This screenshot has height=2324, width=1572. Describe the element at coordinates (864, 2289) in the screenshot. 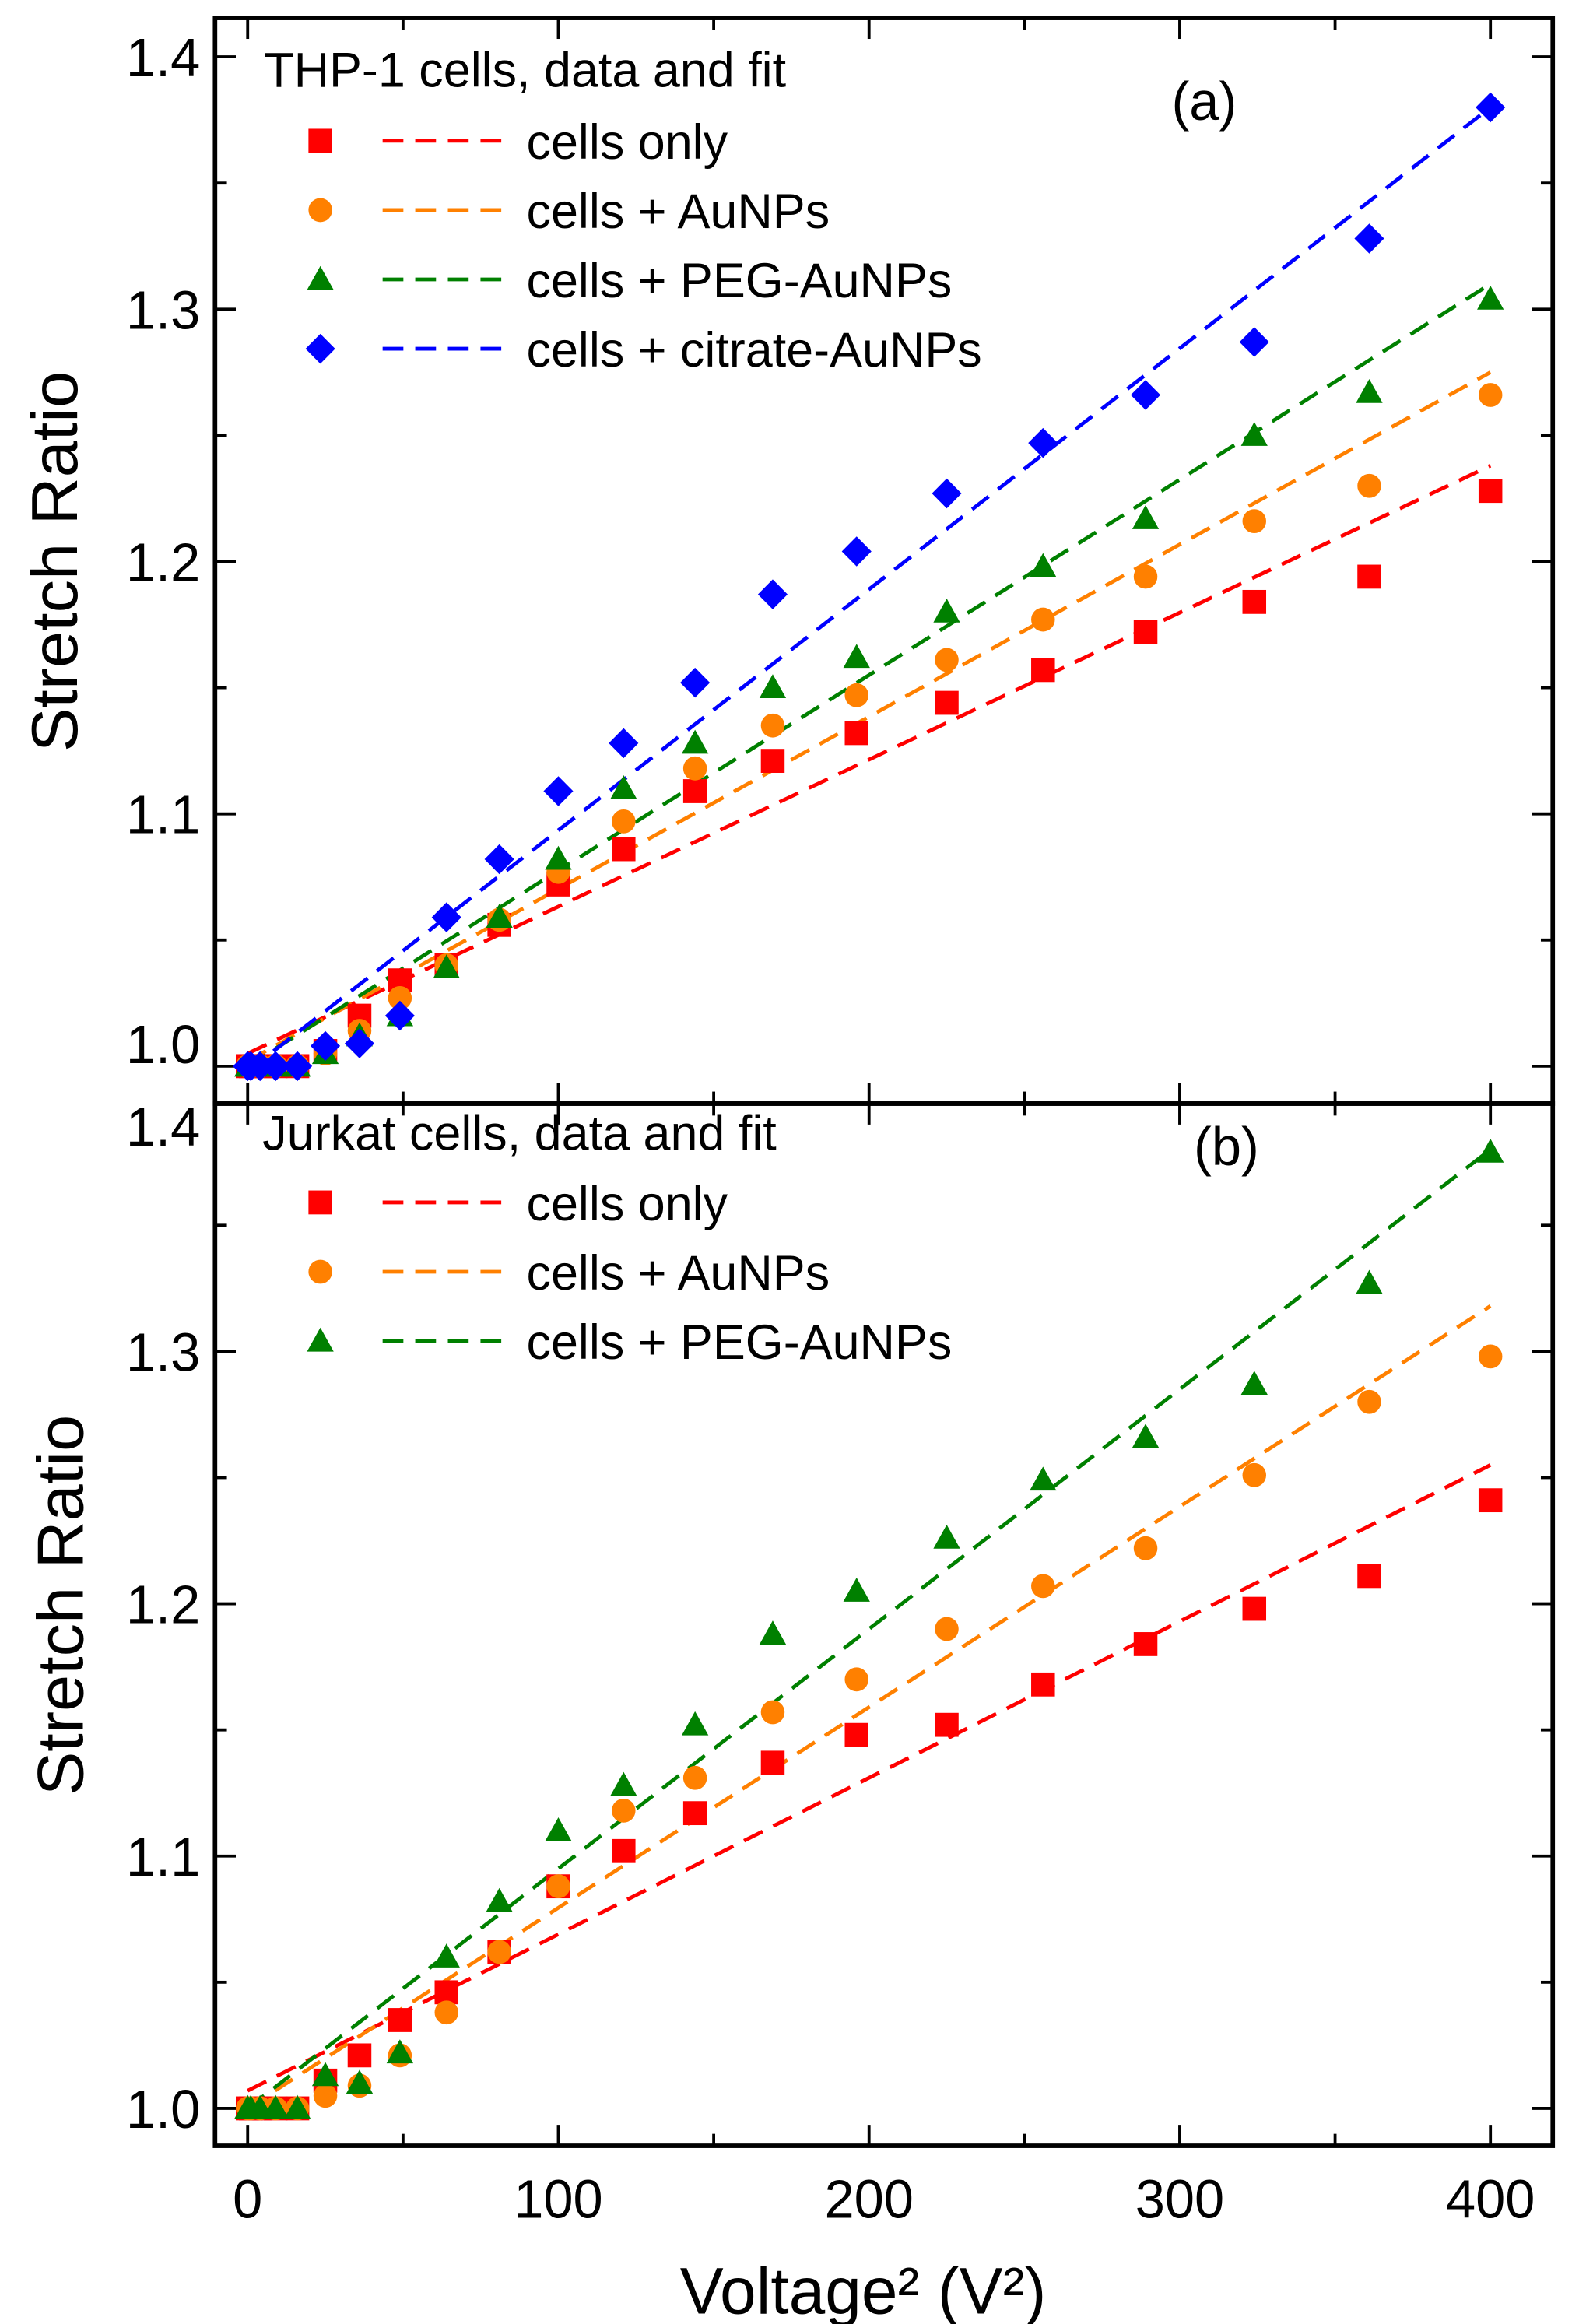

I see `x-axis-label: Voltage² (V²)` at that location.